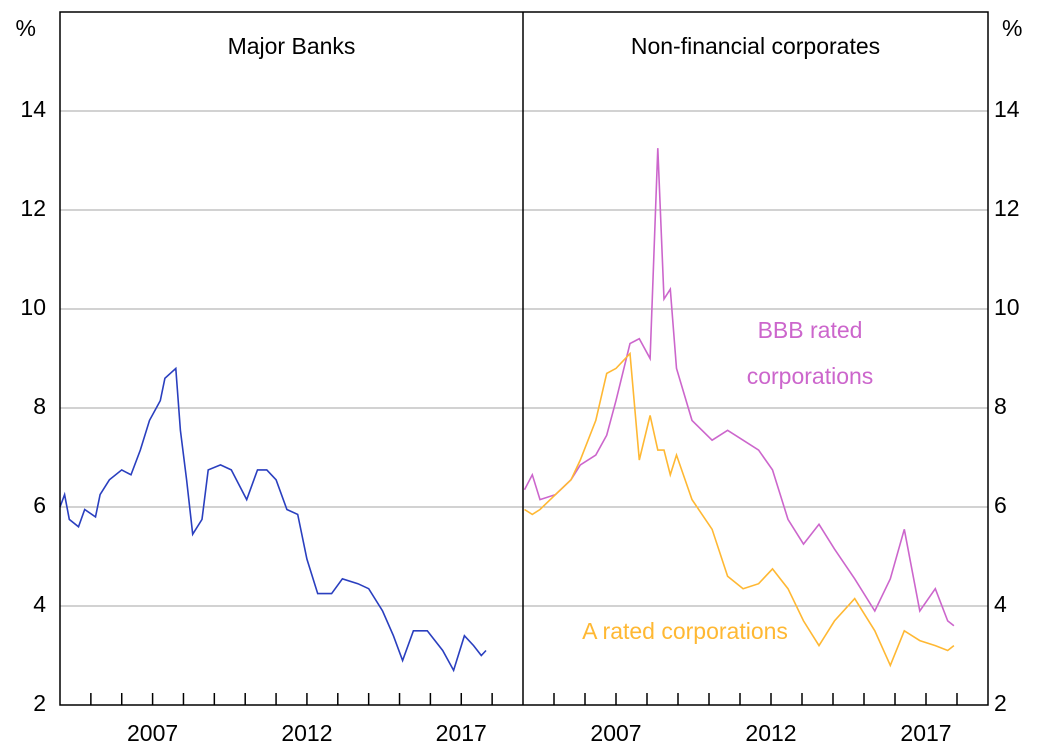 Image resolution: width=1037 pixels, height=753 pixels. What do you see at coordinates (810, 376) in the screenshot?
I see `annotation: corporations` at bounding box center [810, 376].